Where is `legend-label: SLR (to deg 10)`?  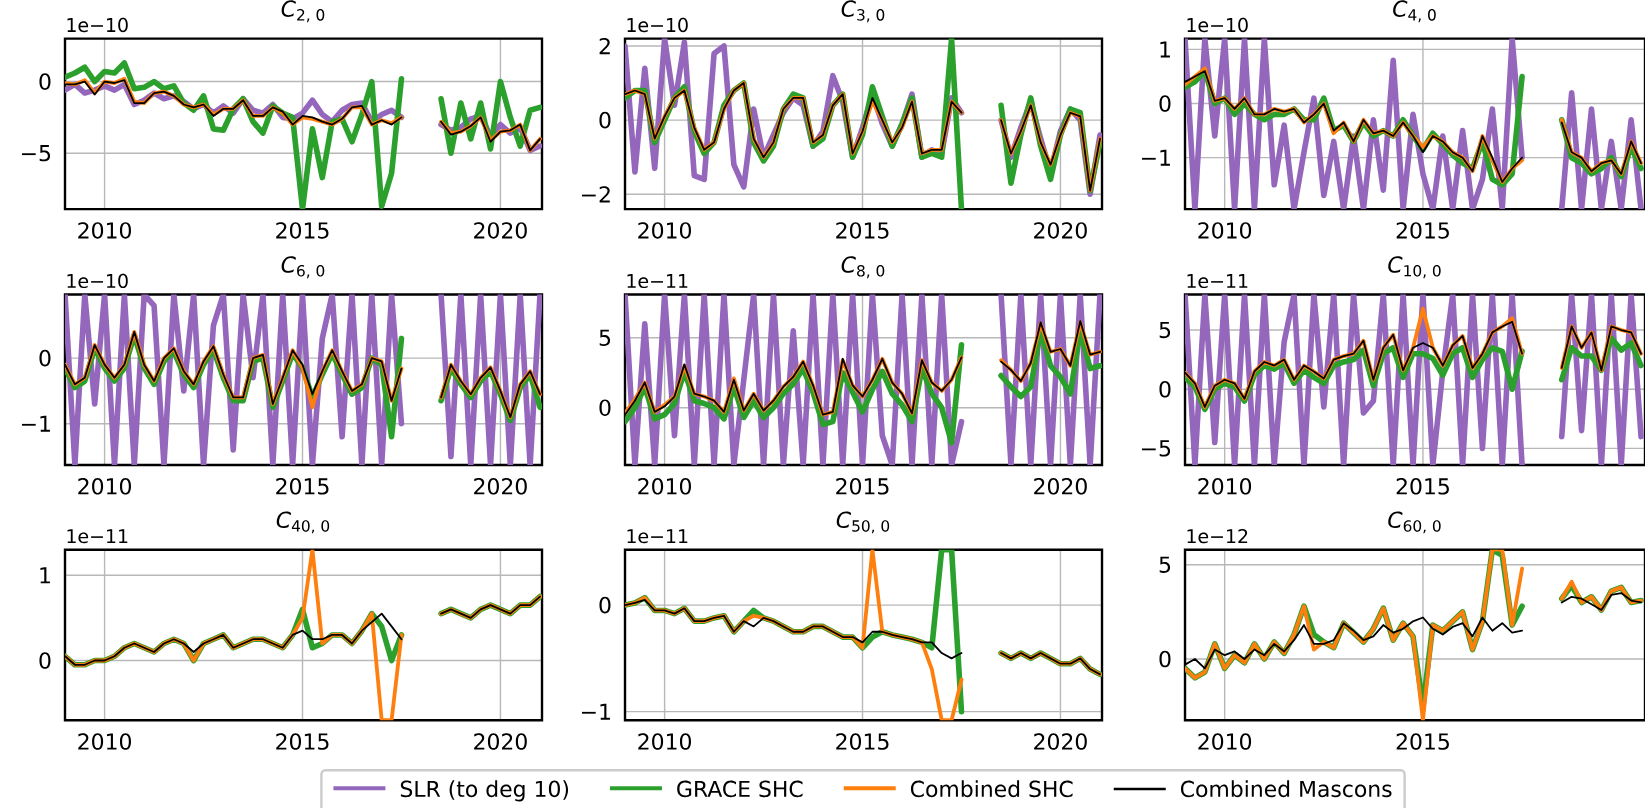
legend-label: SLR (to deg 10) is located at coordinates (484, 791).